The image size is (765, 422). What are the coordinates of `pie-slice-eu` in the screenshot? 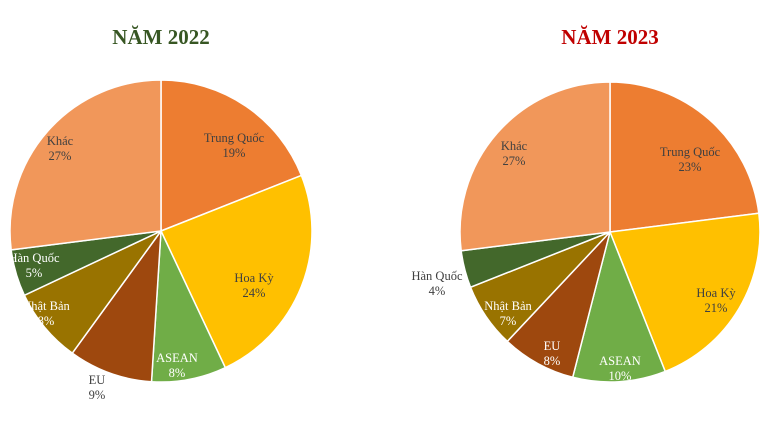 It's located at (116, 305).